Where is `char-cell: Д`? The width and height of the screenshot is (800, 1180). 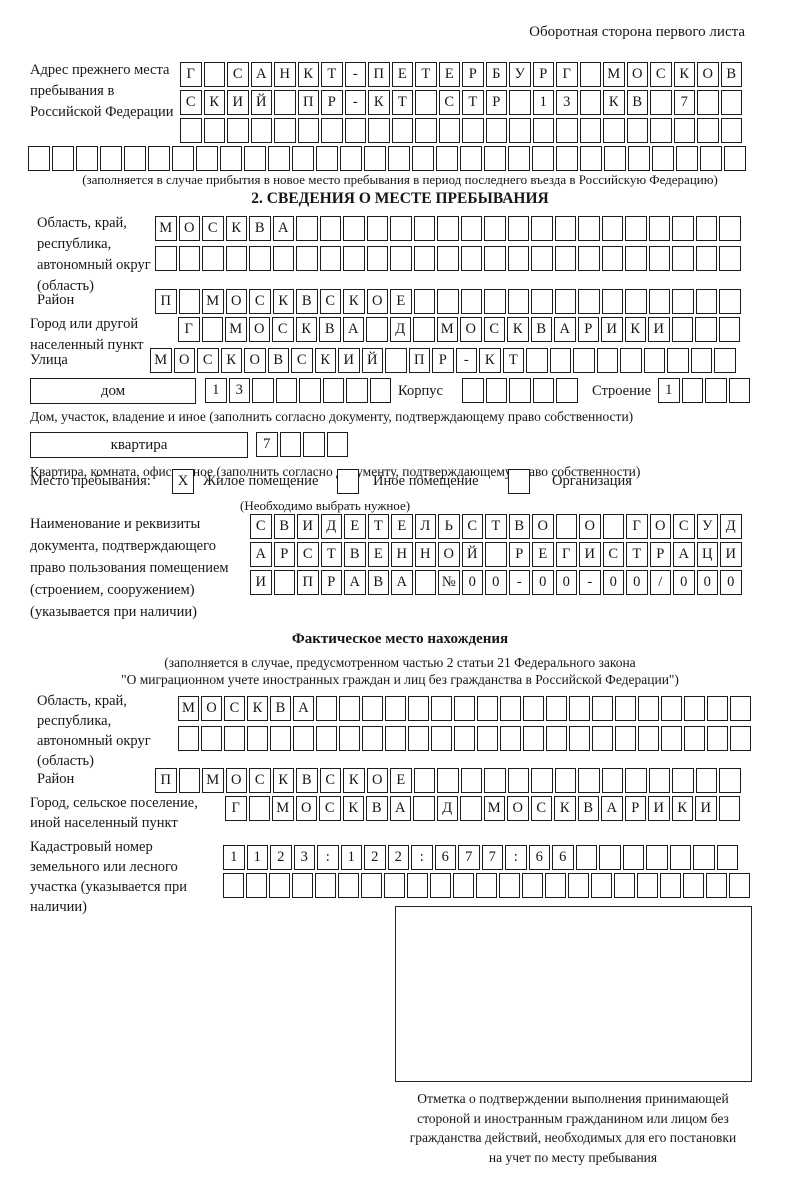 char-cell: Д is located at coordinates (331, 526).